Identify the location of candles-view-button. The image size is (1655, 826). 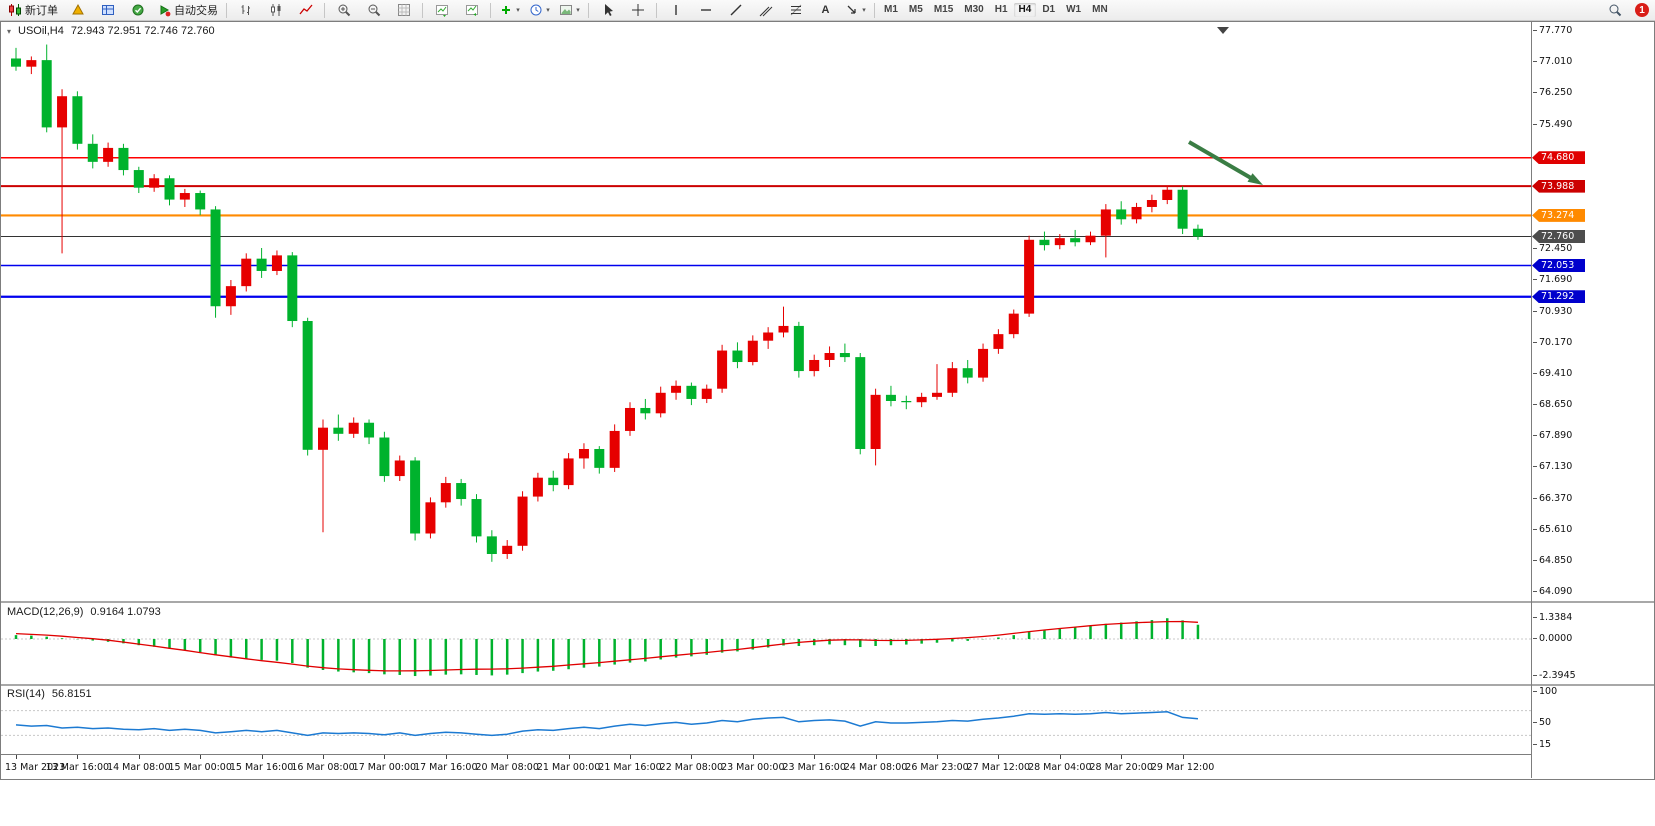
(275, 10).